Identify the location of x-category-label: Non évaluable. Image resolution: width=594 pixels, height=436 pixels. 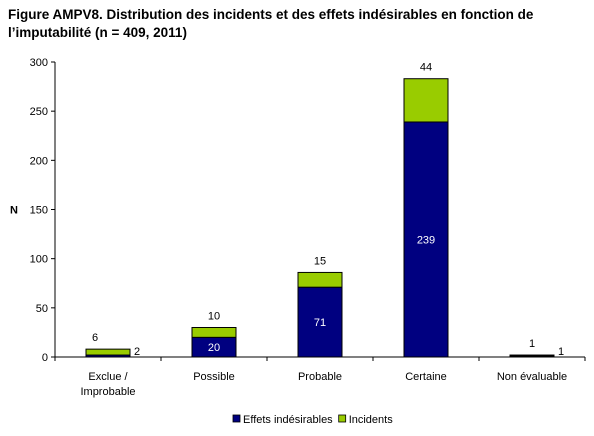
(532, 377).